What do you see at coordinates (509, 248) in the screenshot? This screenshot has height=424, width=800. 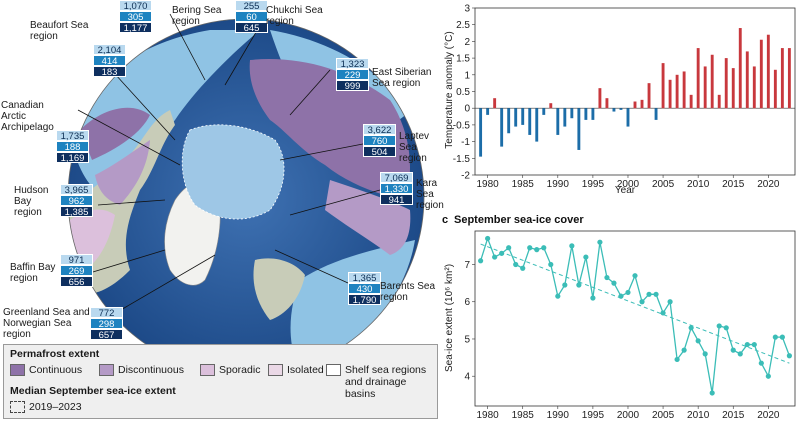 I see `sea-ice-point-1983` at bounding box center [509, 248].